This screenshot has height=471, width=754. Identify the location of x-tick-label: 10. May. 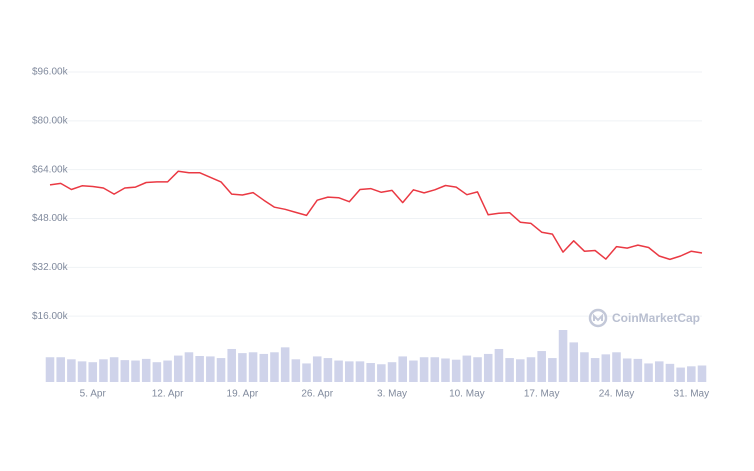
(467, 394).